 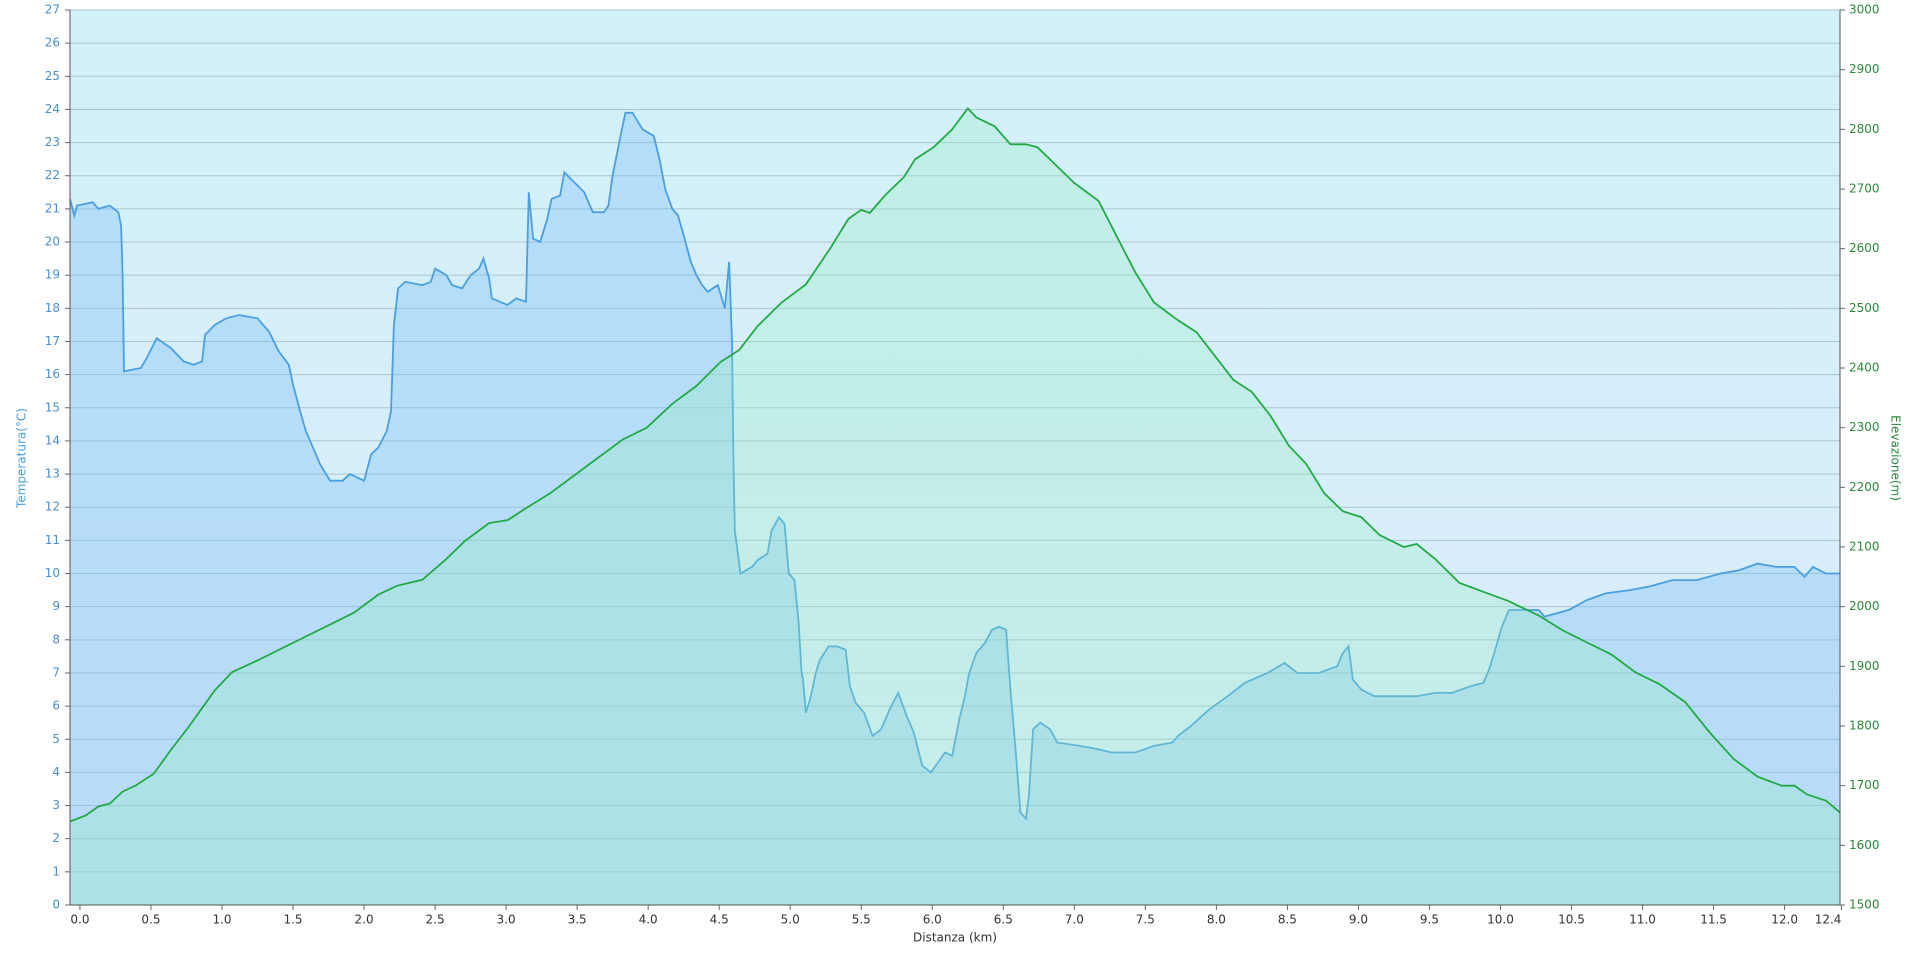 What do you see at coordinates (1864, 785) in the screenshot?
I see `y2-tick-label: 1700` at bounding box center [1864, 785].